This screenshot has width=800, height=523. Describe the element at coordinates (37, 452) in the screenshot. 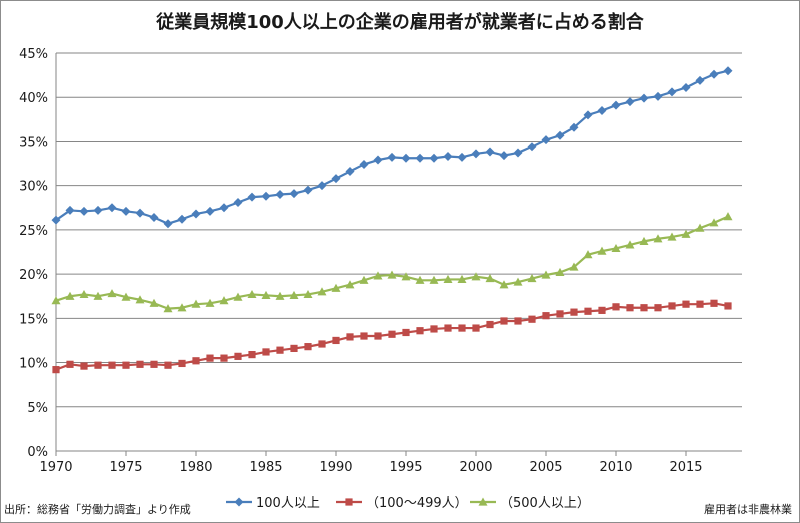

I see `y-tick-label: 0%` at that location.